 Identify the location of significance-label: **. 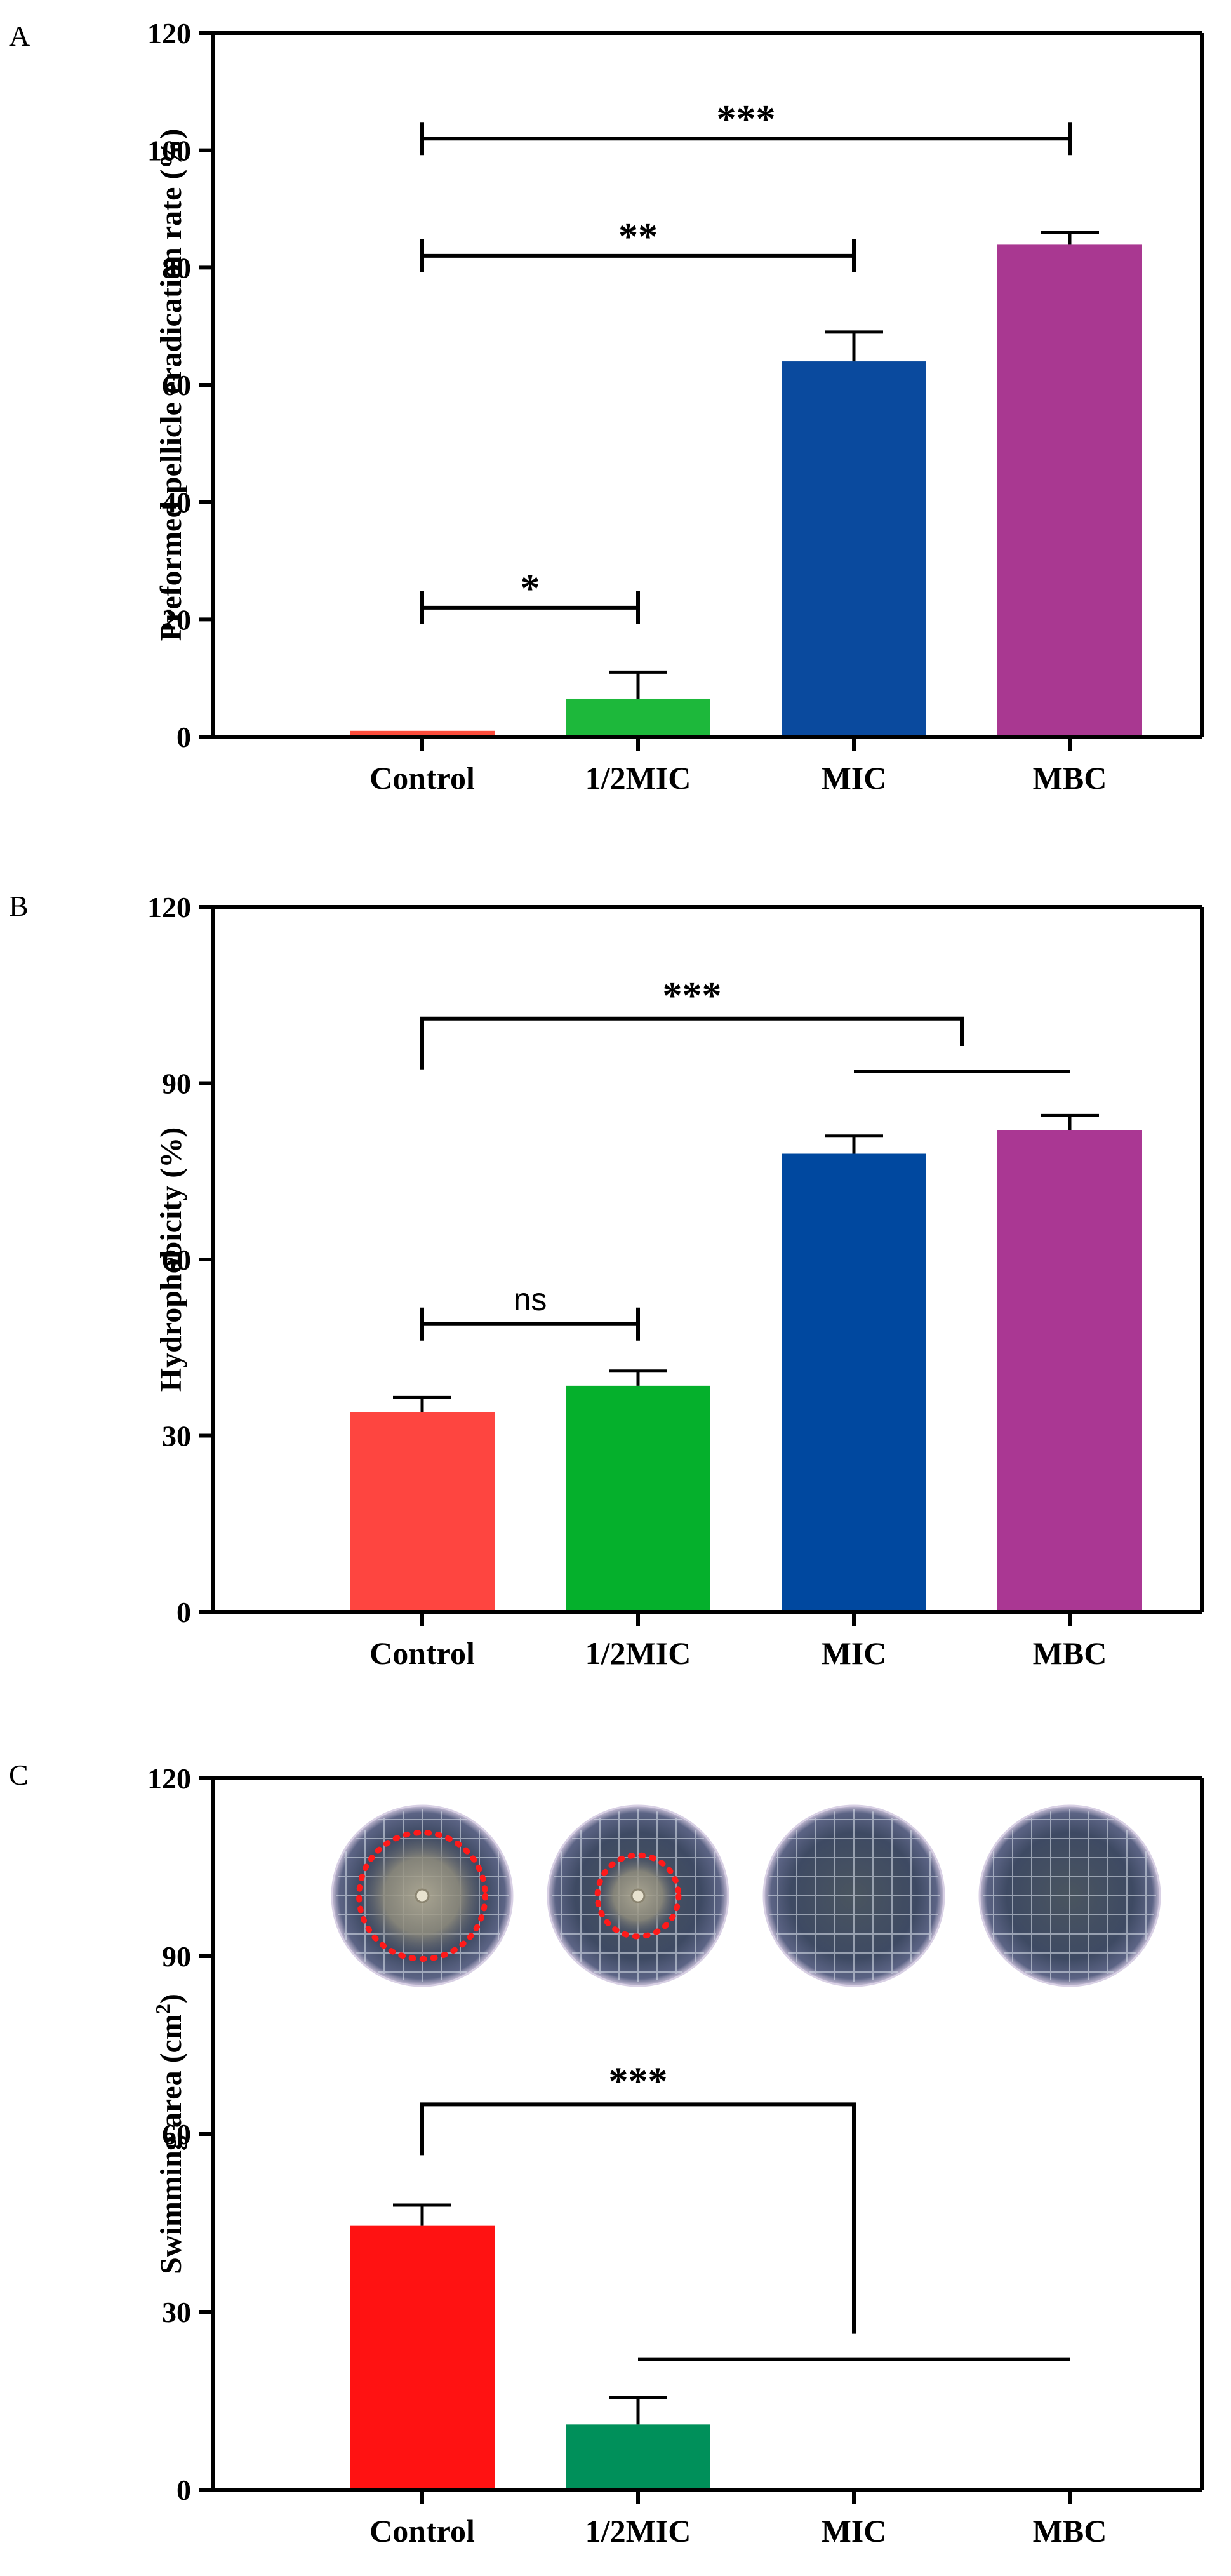
(638, 236).